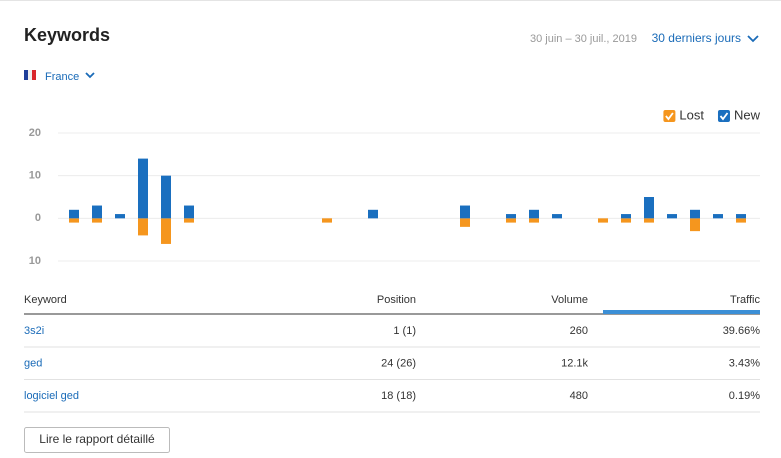 This screenshot has width=781, height=458. Describe the element at coordinates (744, 363) in the screenshot. I see `table-cell: 3.43%` at that location.